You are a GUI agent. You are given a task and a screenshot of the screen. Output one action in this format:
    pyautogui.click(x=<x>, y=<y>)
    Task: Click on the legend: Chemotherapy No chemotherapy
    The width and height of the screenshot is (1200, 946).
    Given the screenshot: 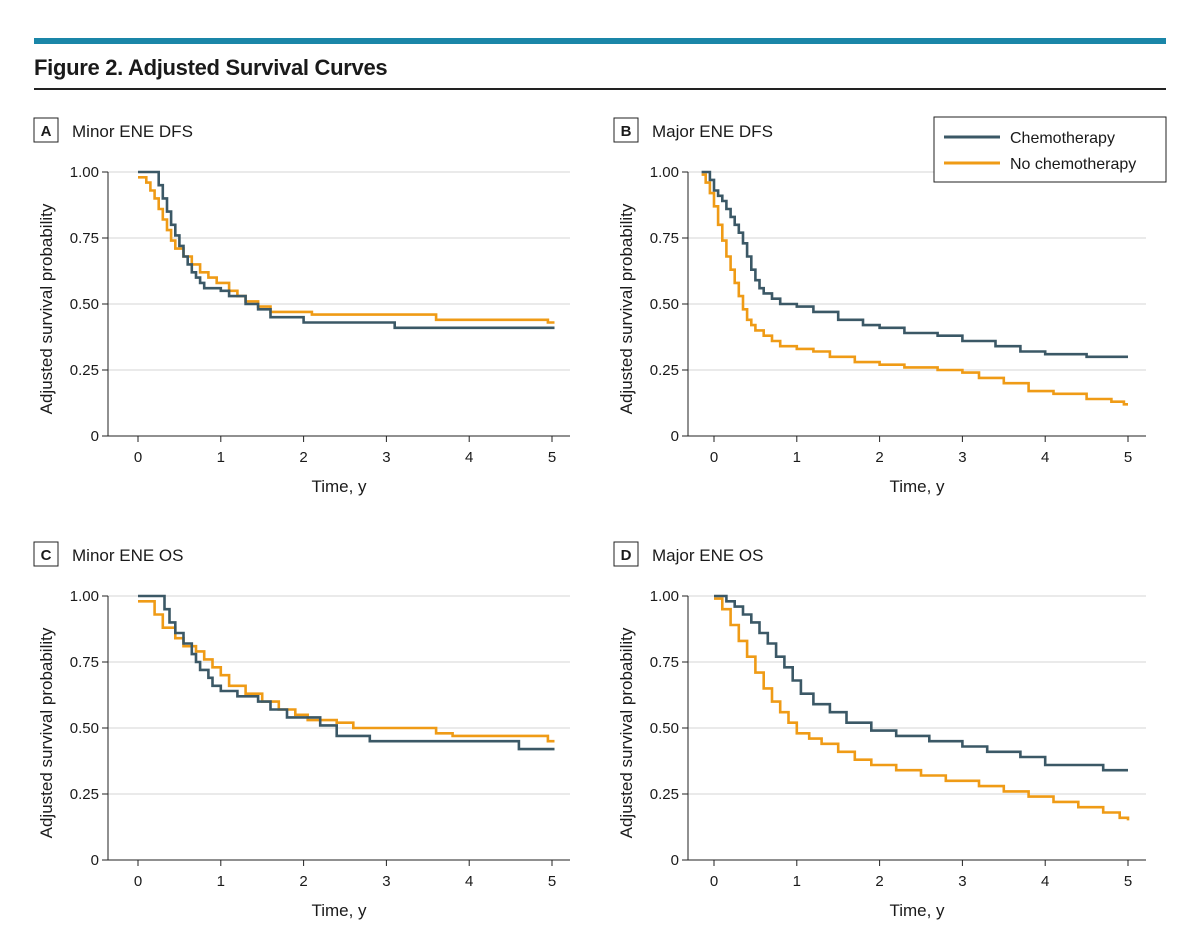 What is the action you would take?
    pyautogui.click(x=1050, y=149)
    